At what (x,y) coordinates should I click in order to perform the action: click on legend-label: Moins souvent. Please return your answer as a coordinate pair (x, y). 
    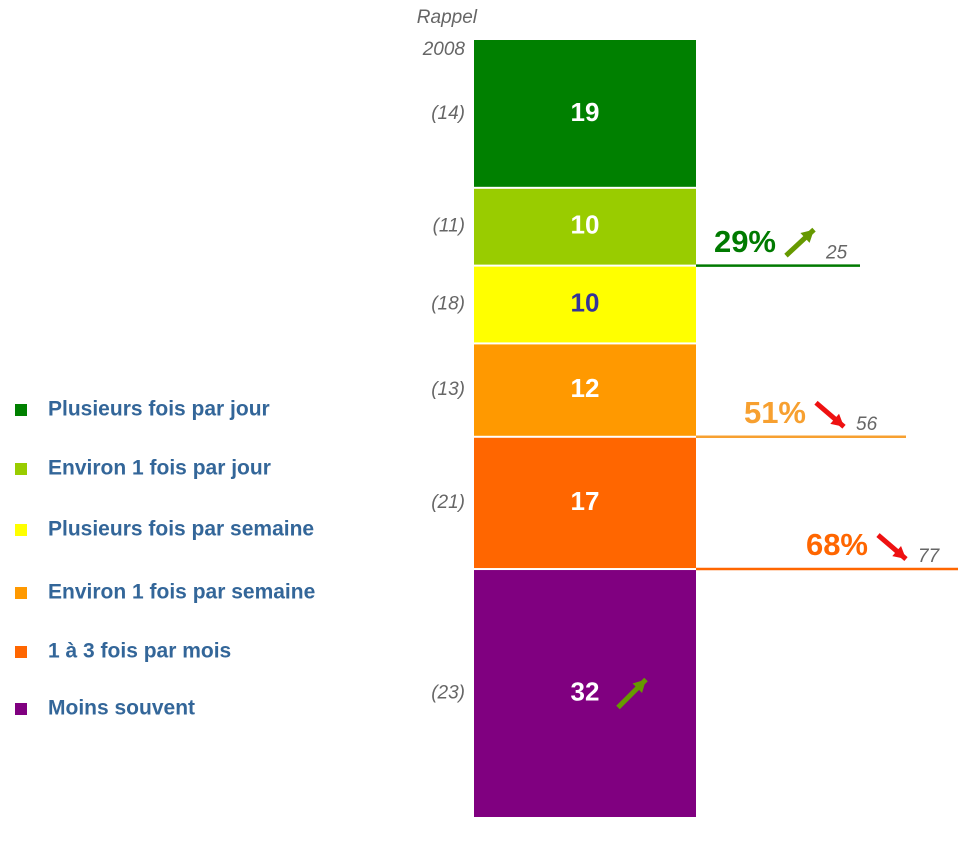
    Looking at the image, I should click on (121, 708).